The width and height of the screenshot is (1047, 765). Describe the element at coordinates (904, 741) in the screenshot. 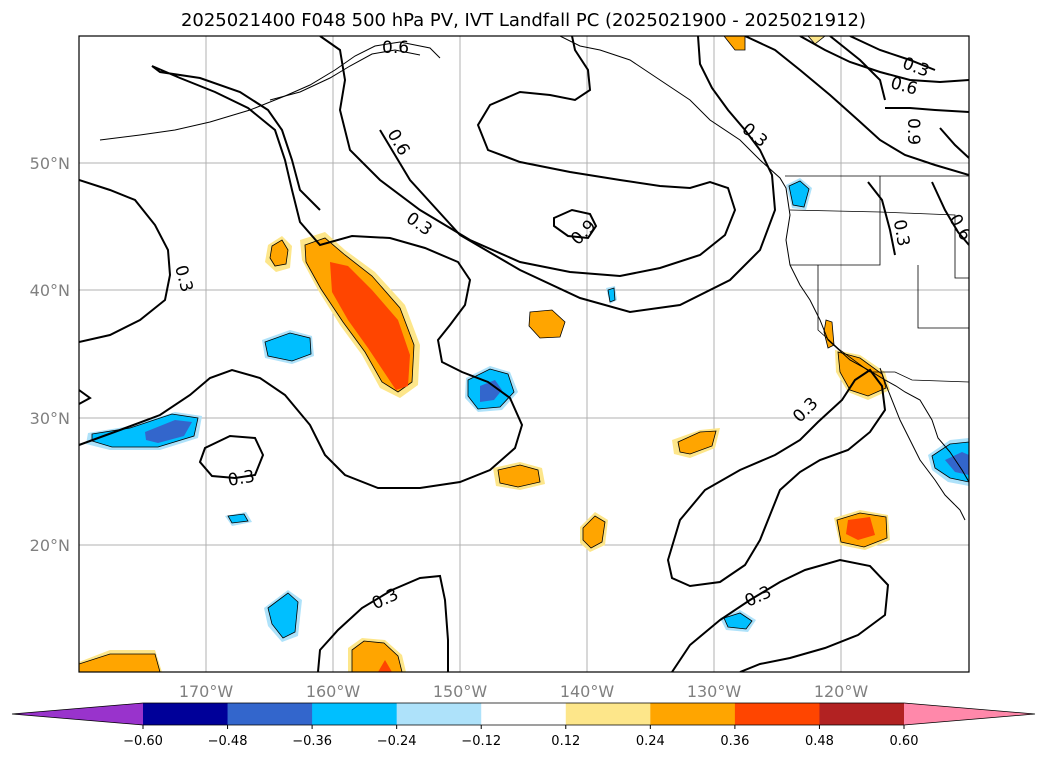

I see `colorbar-tick-label: 0.60` at that location.